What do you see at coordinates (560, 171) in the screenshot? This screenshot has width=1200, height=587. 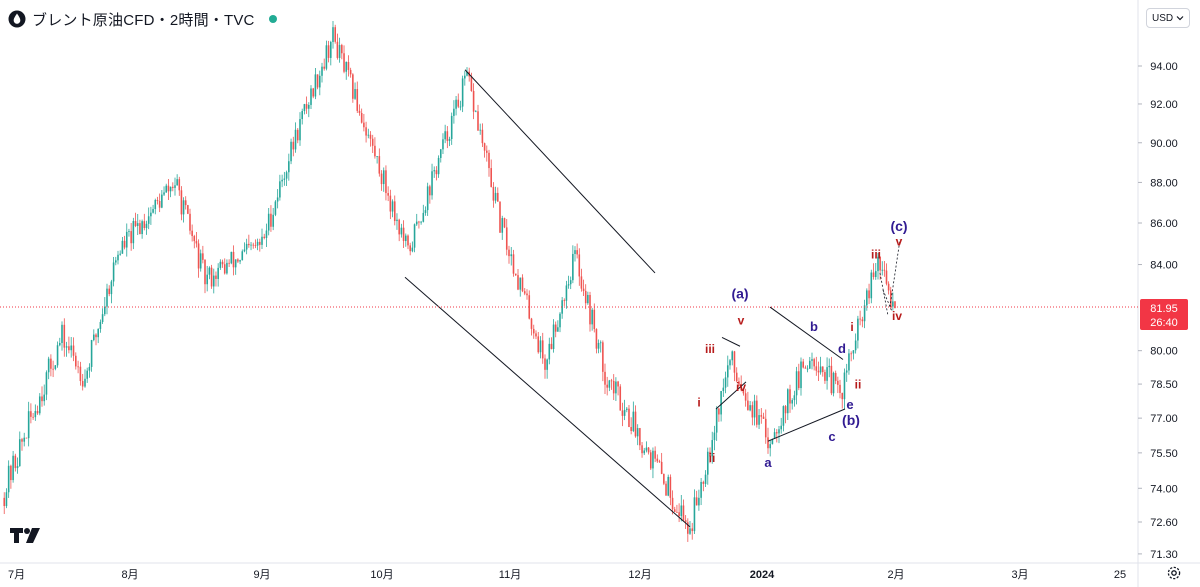 I see `channel-upper-line` at bounding box center [560, 171].